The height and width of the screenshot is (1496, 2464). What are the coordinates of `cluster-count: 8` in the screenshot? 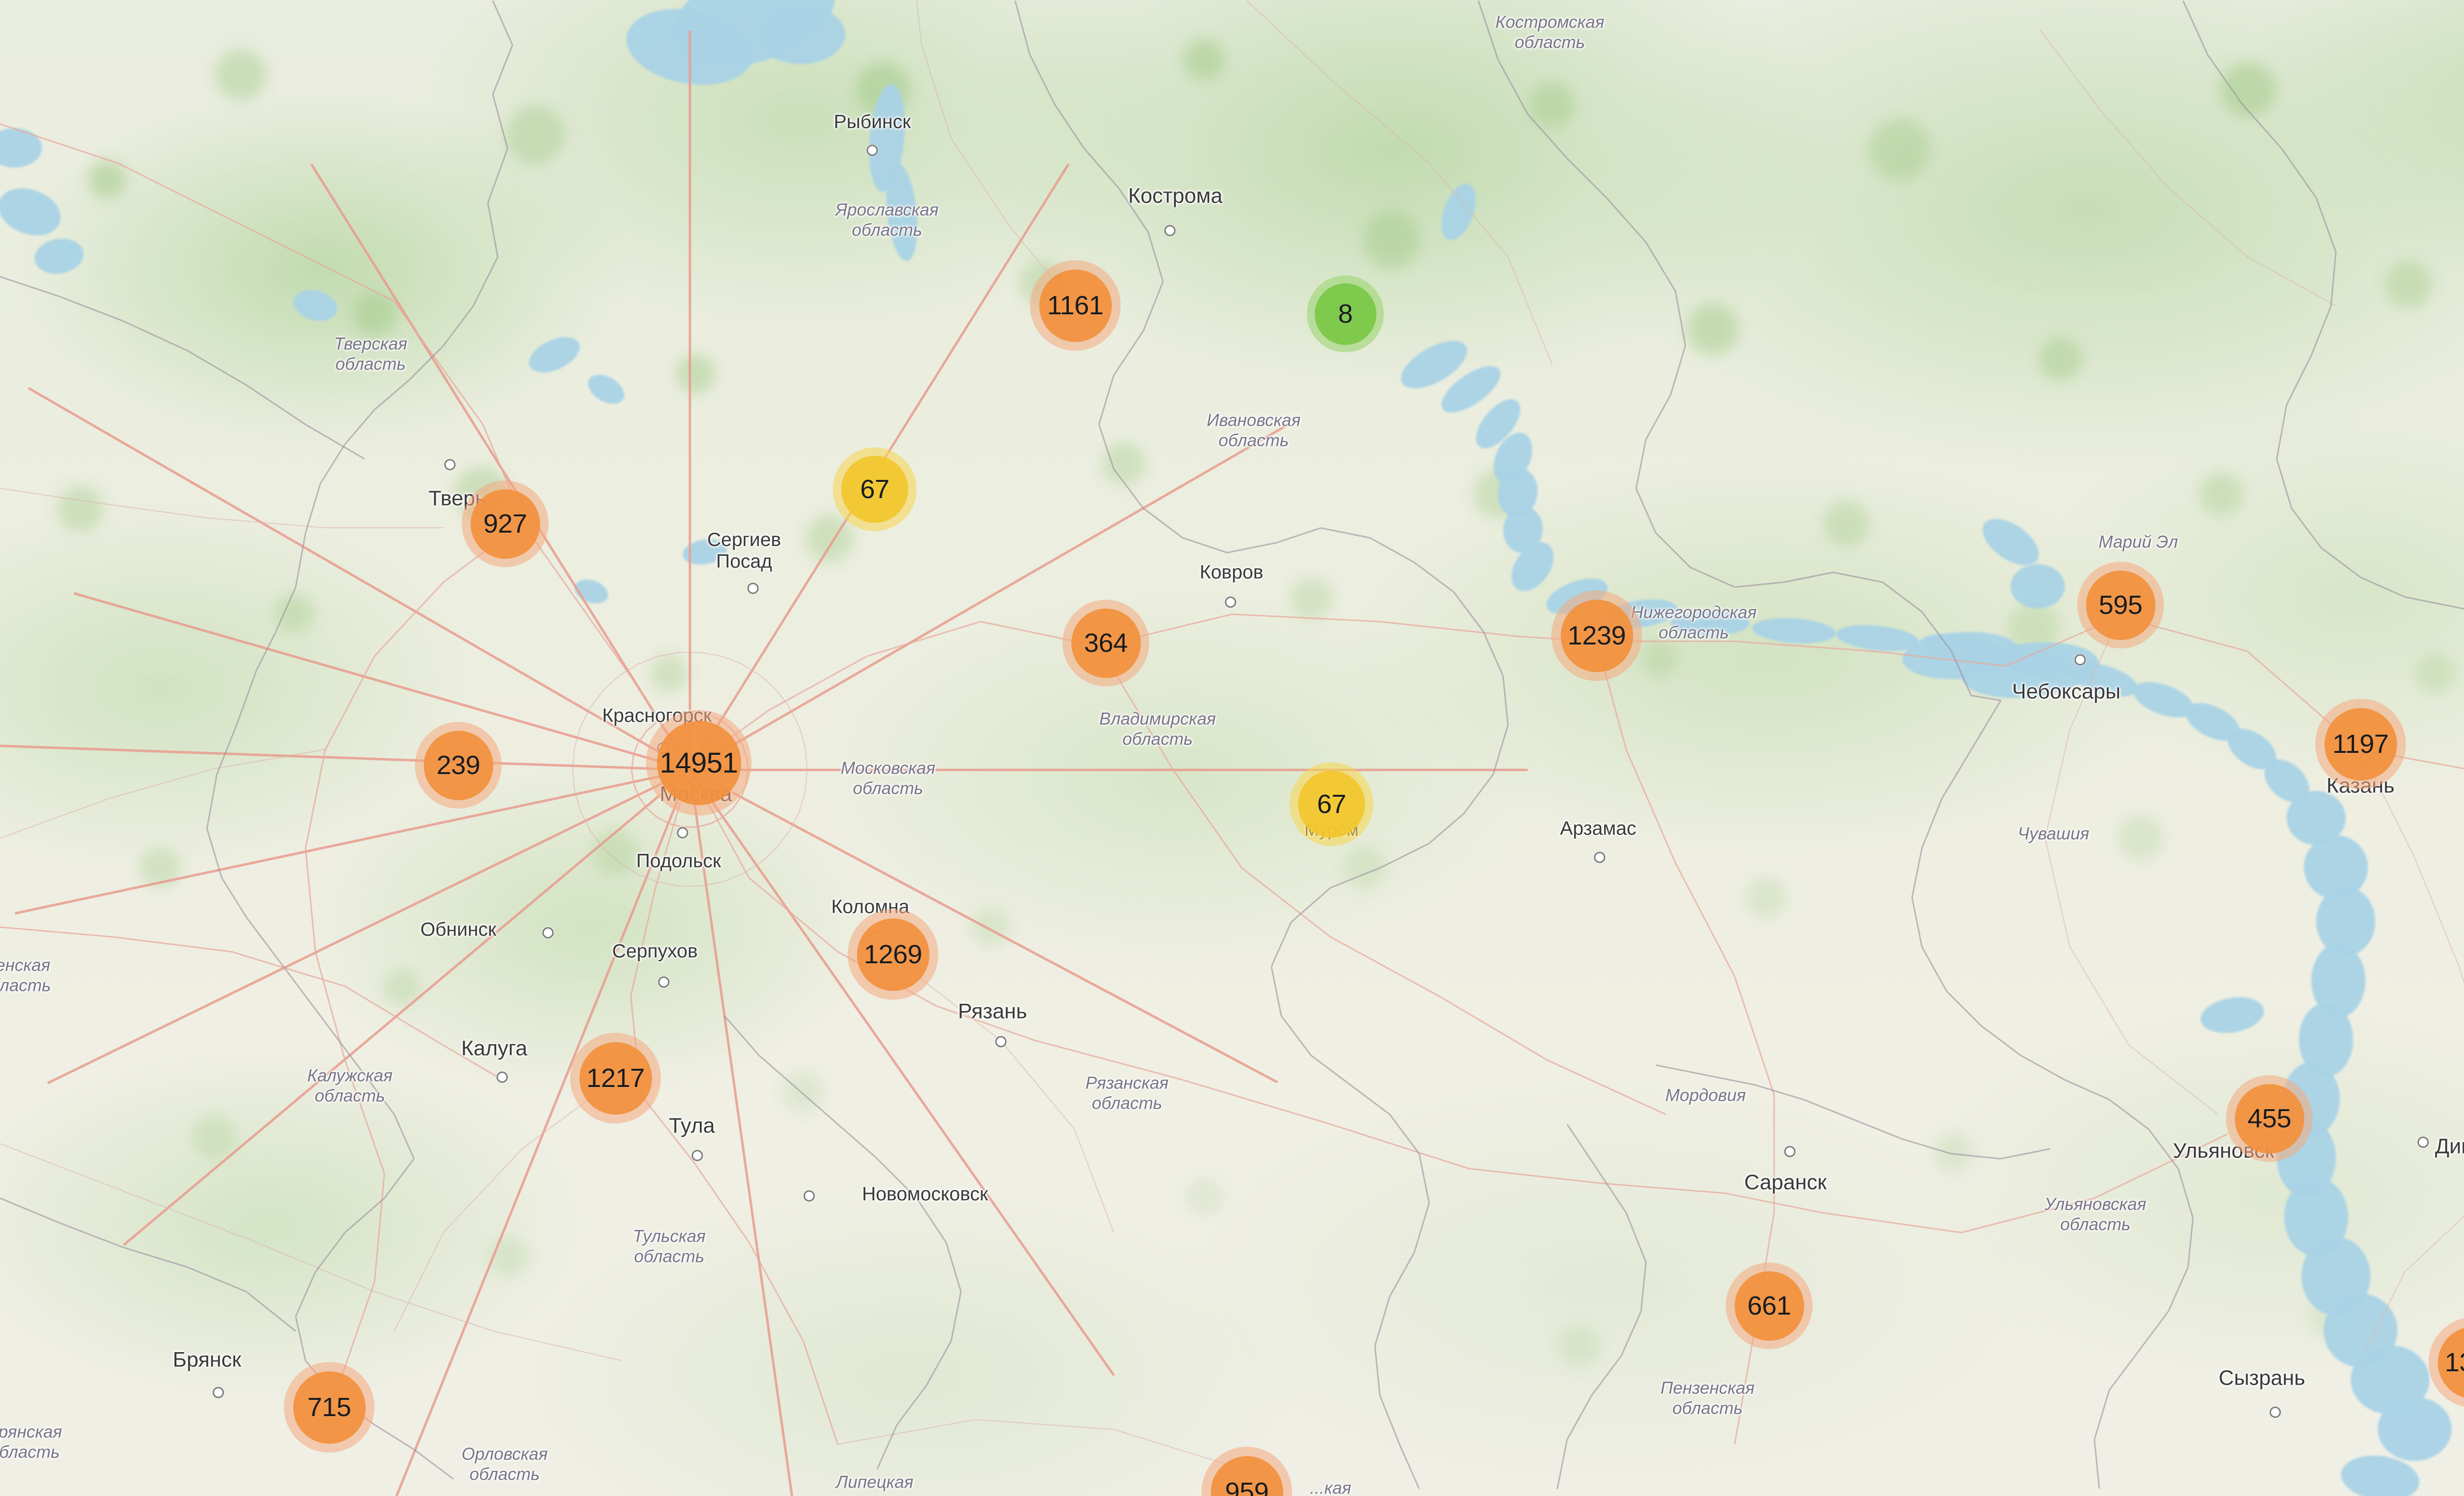 It's located at (1345, 314).